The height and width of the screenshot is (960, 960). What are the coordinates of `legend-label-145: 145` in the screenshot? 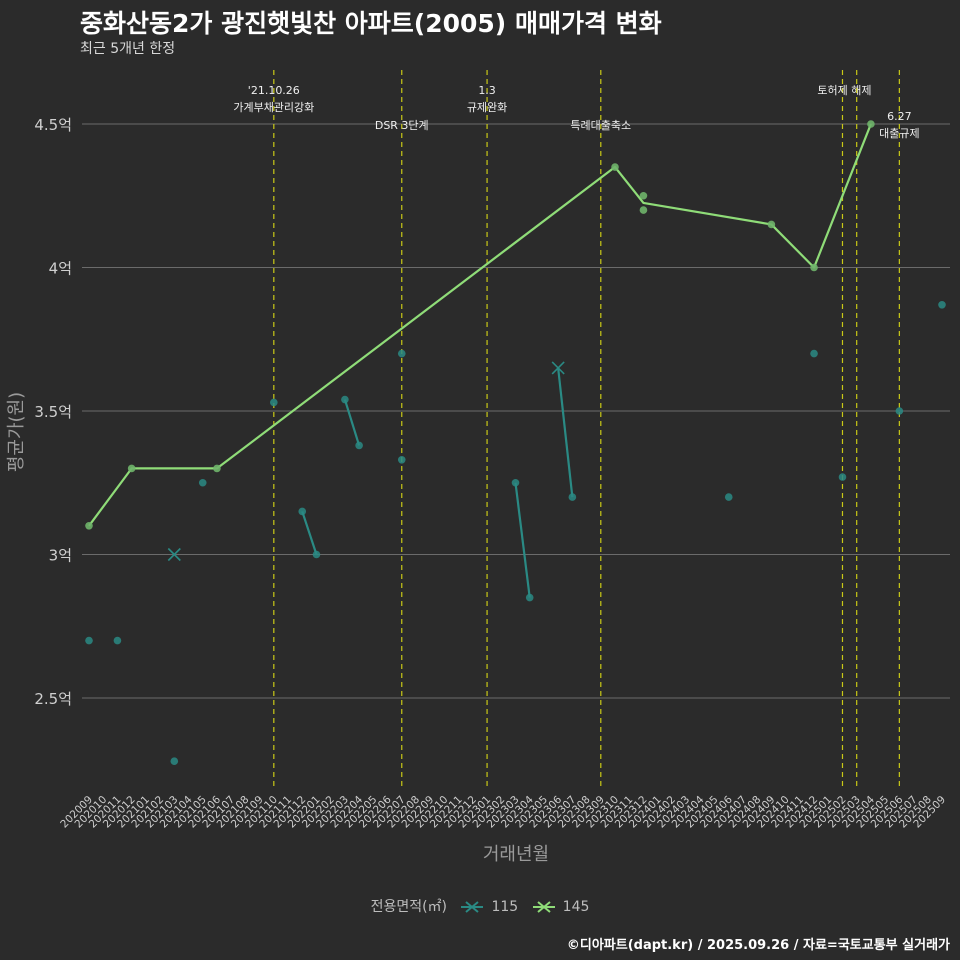 It's located at (576, 907).